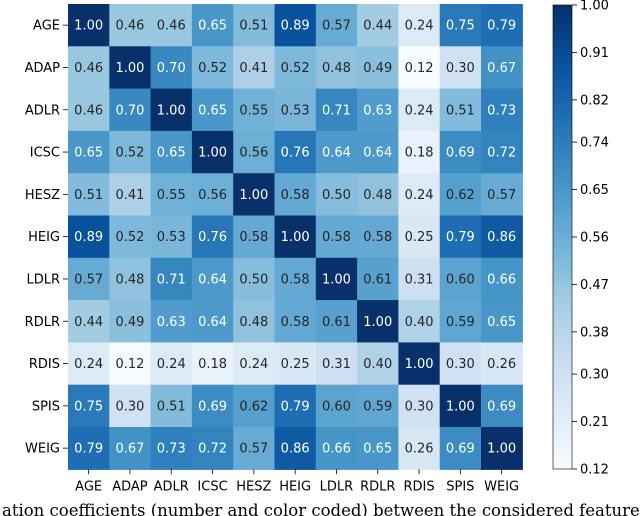 This screenshot has height=516, width=640. I want to click on cell-value-label: 0.69, so click(460, 449).